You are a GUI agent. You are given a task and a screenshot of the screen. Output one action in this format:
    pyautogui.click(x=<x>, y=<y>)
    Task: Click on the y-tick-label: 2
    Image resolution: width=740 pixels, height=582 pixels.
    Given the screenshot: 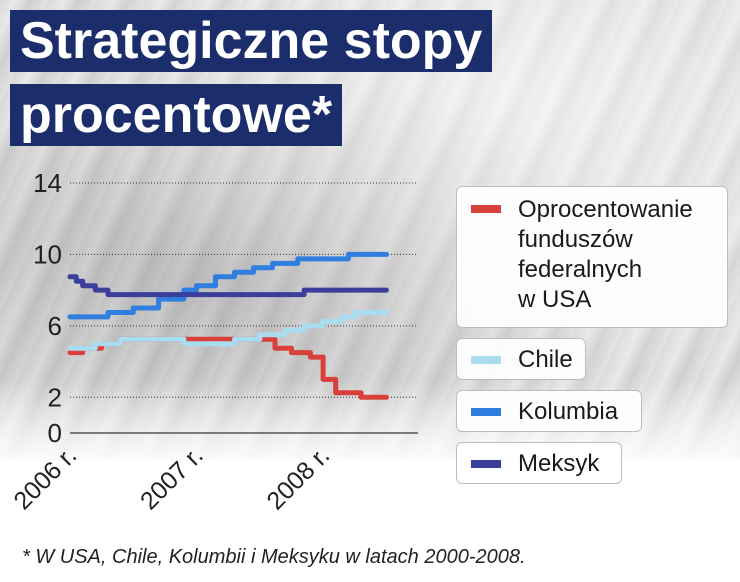 What is the action you would take?
    pyautogui.click(x=55, y=397)
    